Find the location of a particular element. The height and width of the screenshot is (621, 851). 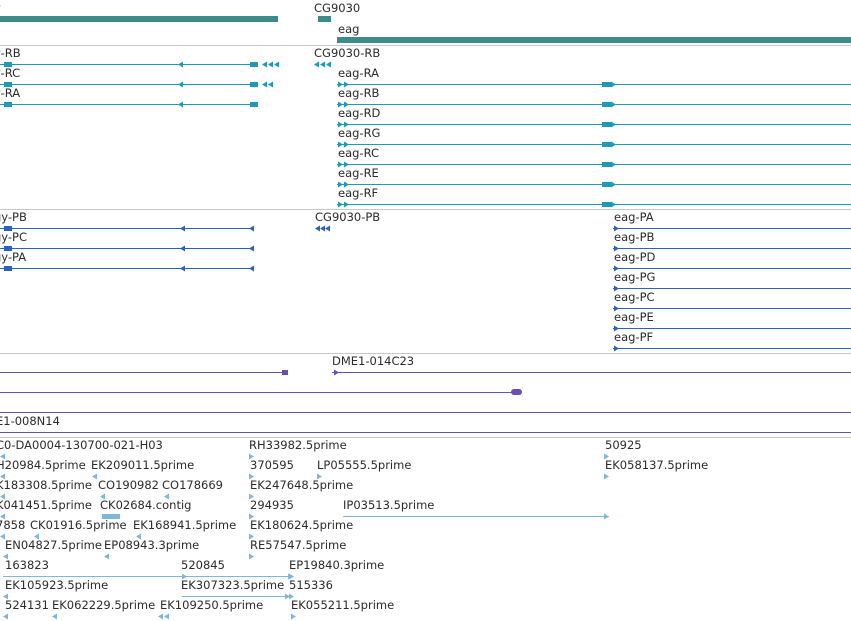

est-label: LP05555.5prime is located at coordinates (364, 465).